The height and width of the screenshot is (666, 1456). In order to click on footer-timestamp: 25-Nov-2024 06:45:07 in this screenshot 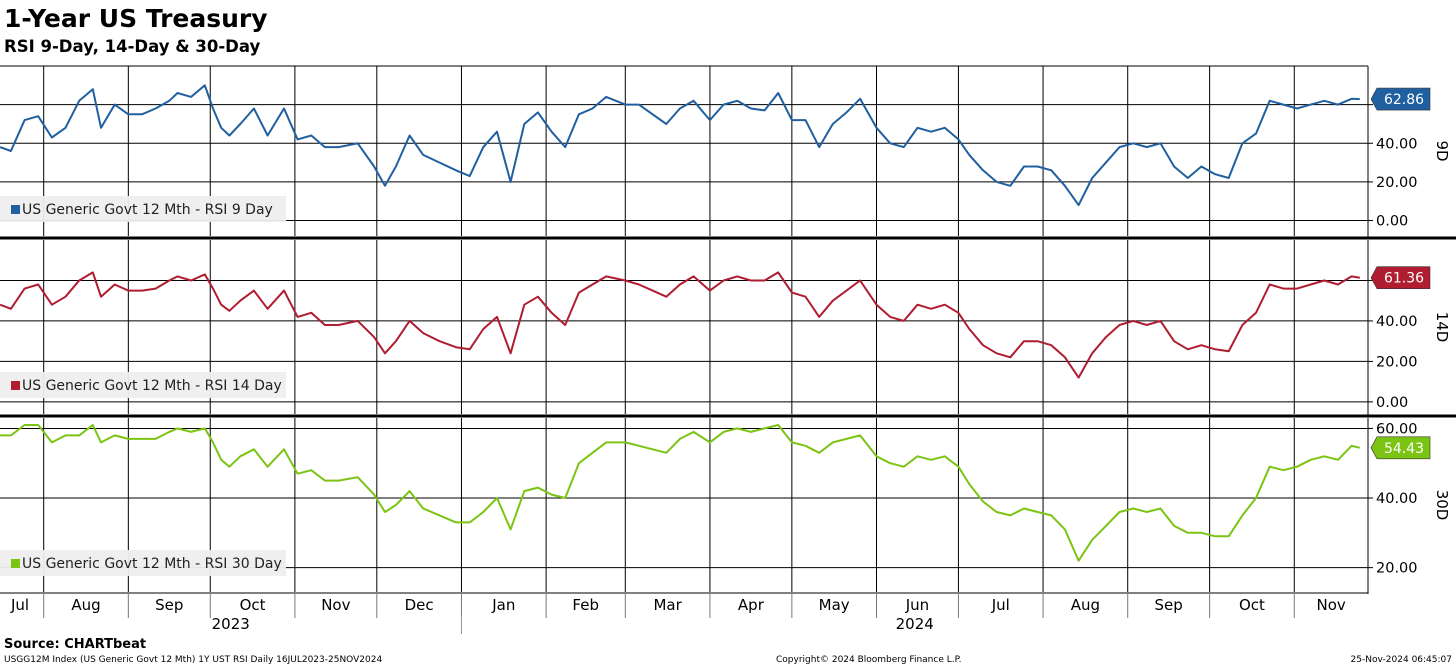, I will do `click(1401, 660)`.